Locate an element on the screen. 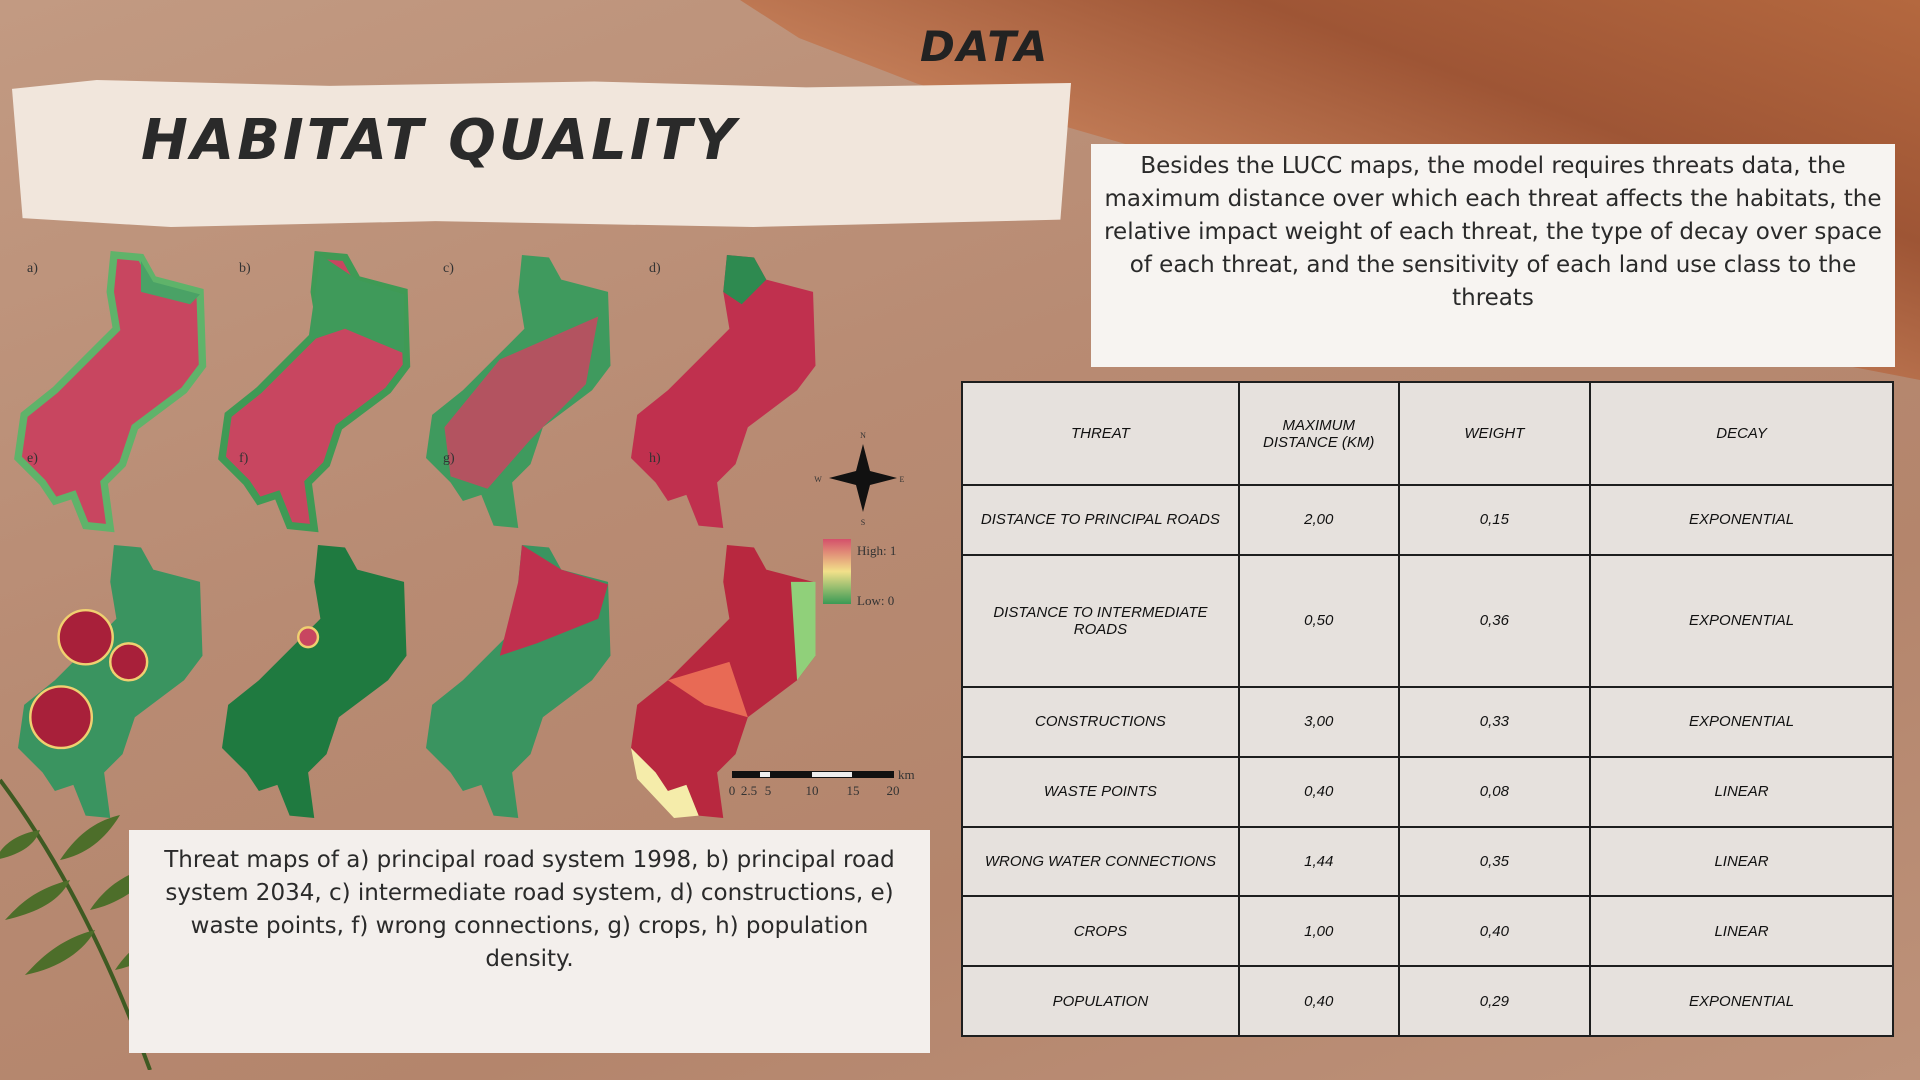 This screenshot has width=1920, height=1080. table-cell: 0,33 is located at coordinates (1494, 722).